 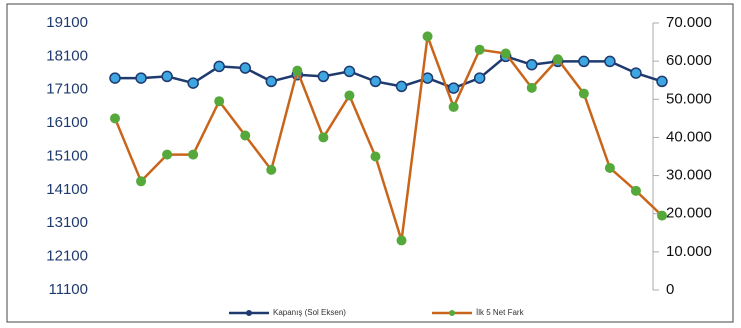 I want to click on y-tick-label: 19100, so click(x=67, y=22).